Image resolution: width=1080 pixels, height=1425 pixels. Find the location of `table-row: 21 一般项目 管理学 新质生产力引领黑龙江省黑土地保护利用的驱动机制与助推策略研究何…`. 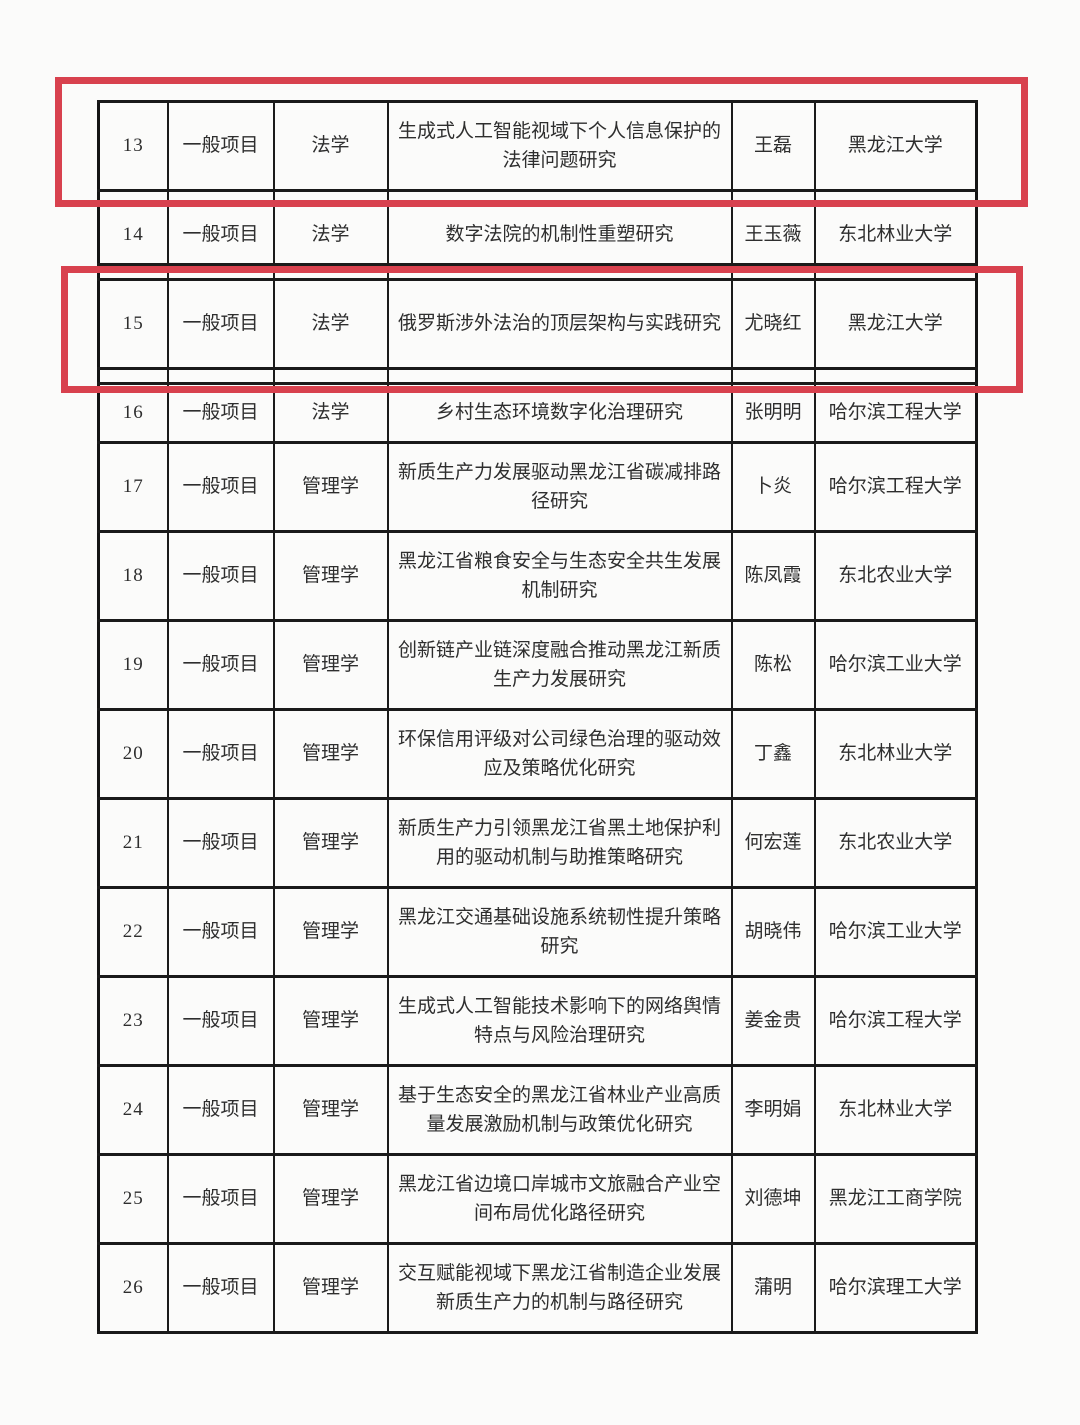

table-row: 21 一般项目 管理学 新质生产力引领黑龙江省黑土地保护利用的驱动机制与助推策略研究何… is located at coordinates (537, 843).